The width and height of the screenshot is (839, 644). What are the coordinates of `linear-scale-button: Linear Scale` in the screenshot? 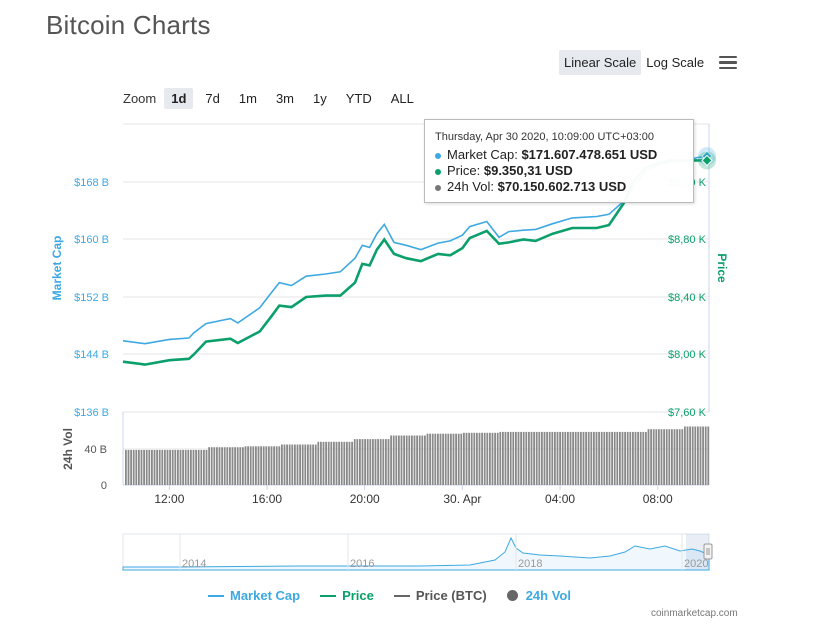 It's located at (600, 62).